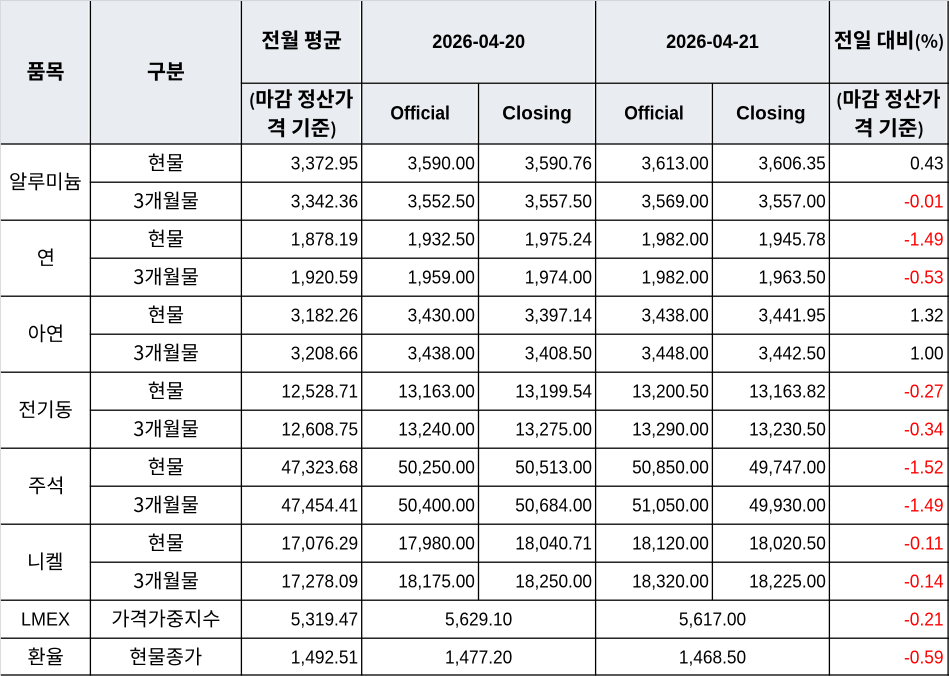 The image size is (949, 676). What do you see at coordinates (319, 543) in the screenshot?
I see `svg-text: 17,076.29` at bounding box center [319, 543].